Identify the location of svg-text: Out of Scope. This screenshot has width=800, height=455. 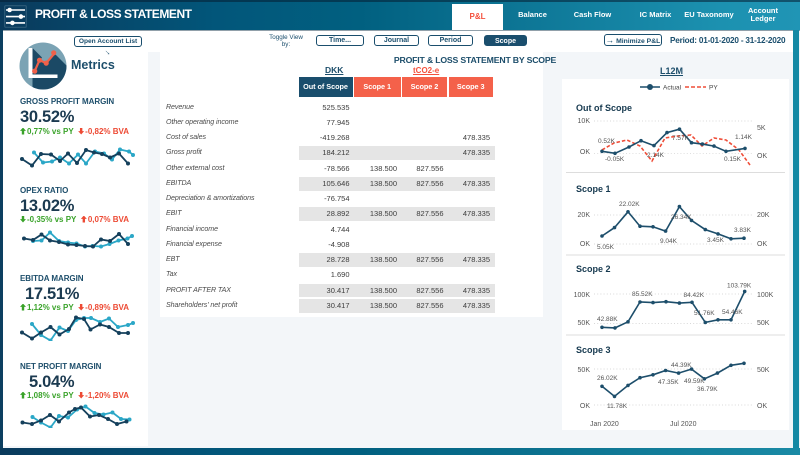
(604, 108).